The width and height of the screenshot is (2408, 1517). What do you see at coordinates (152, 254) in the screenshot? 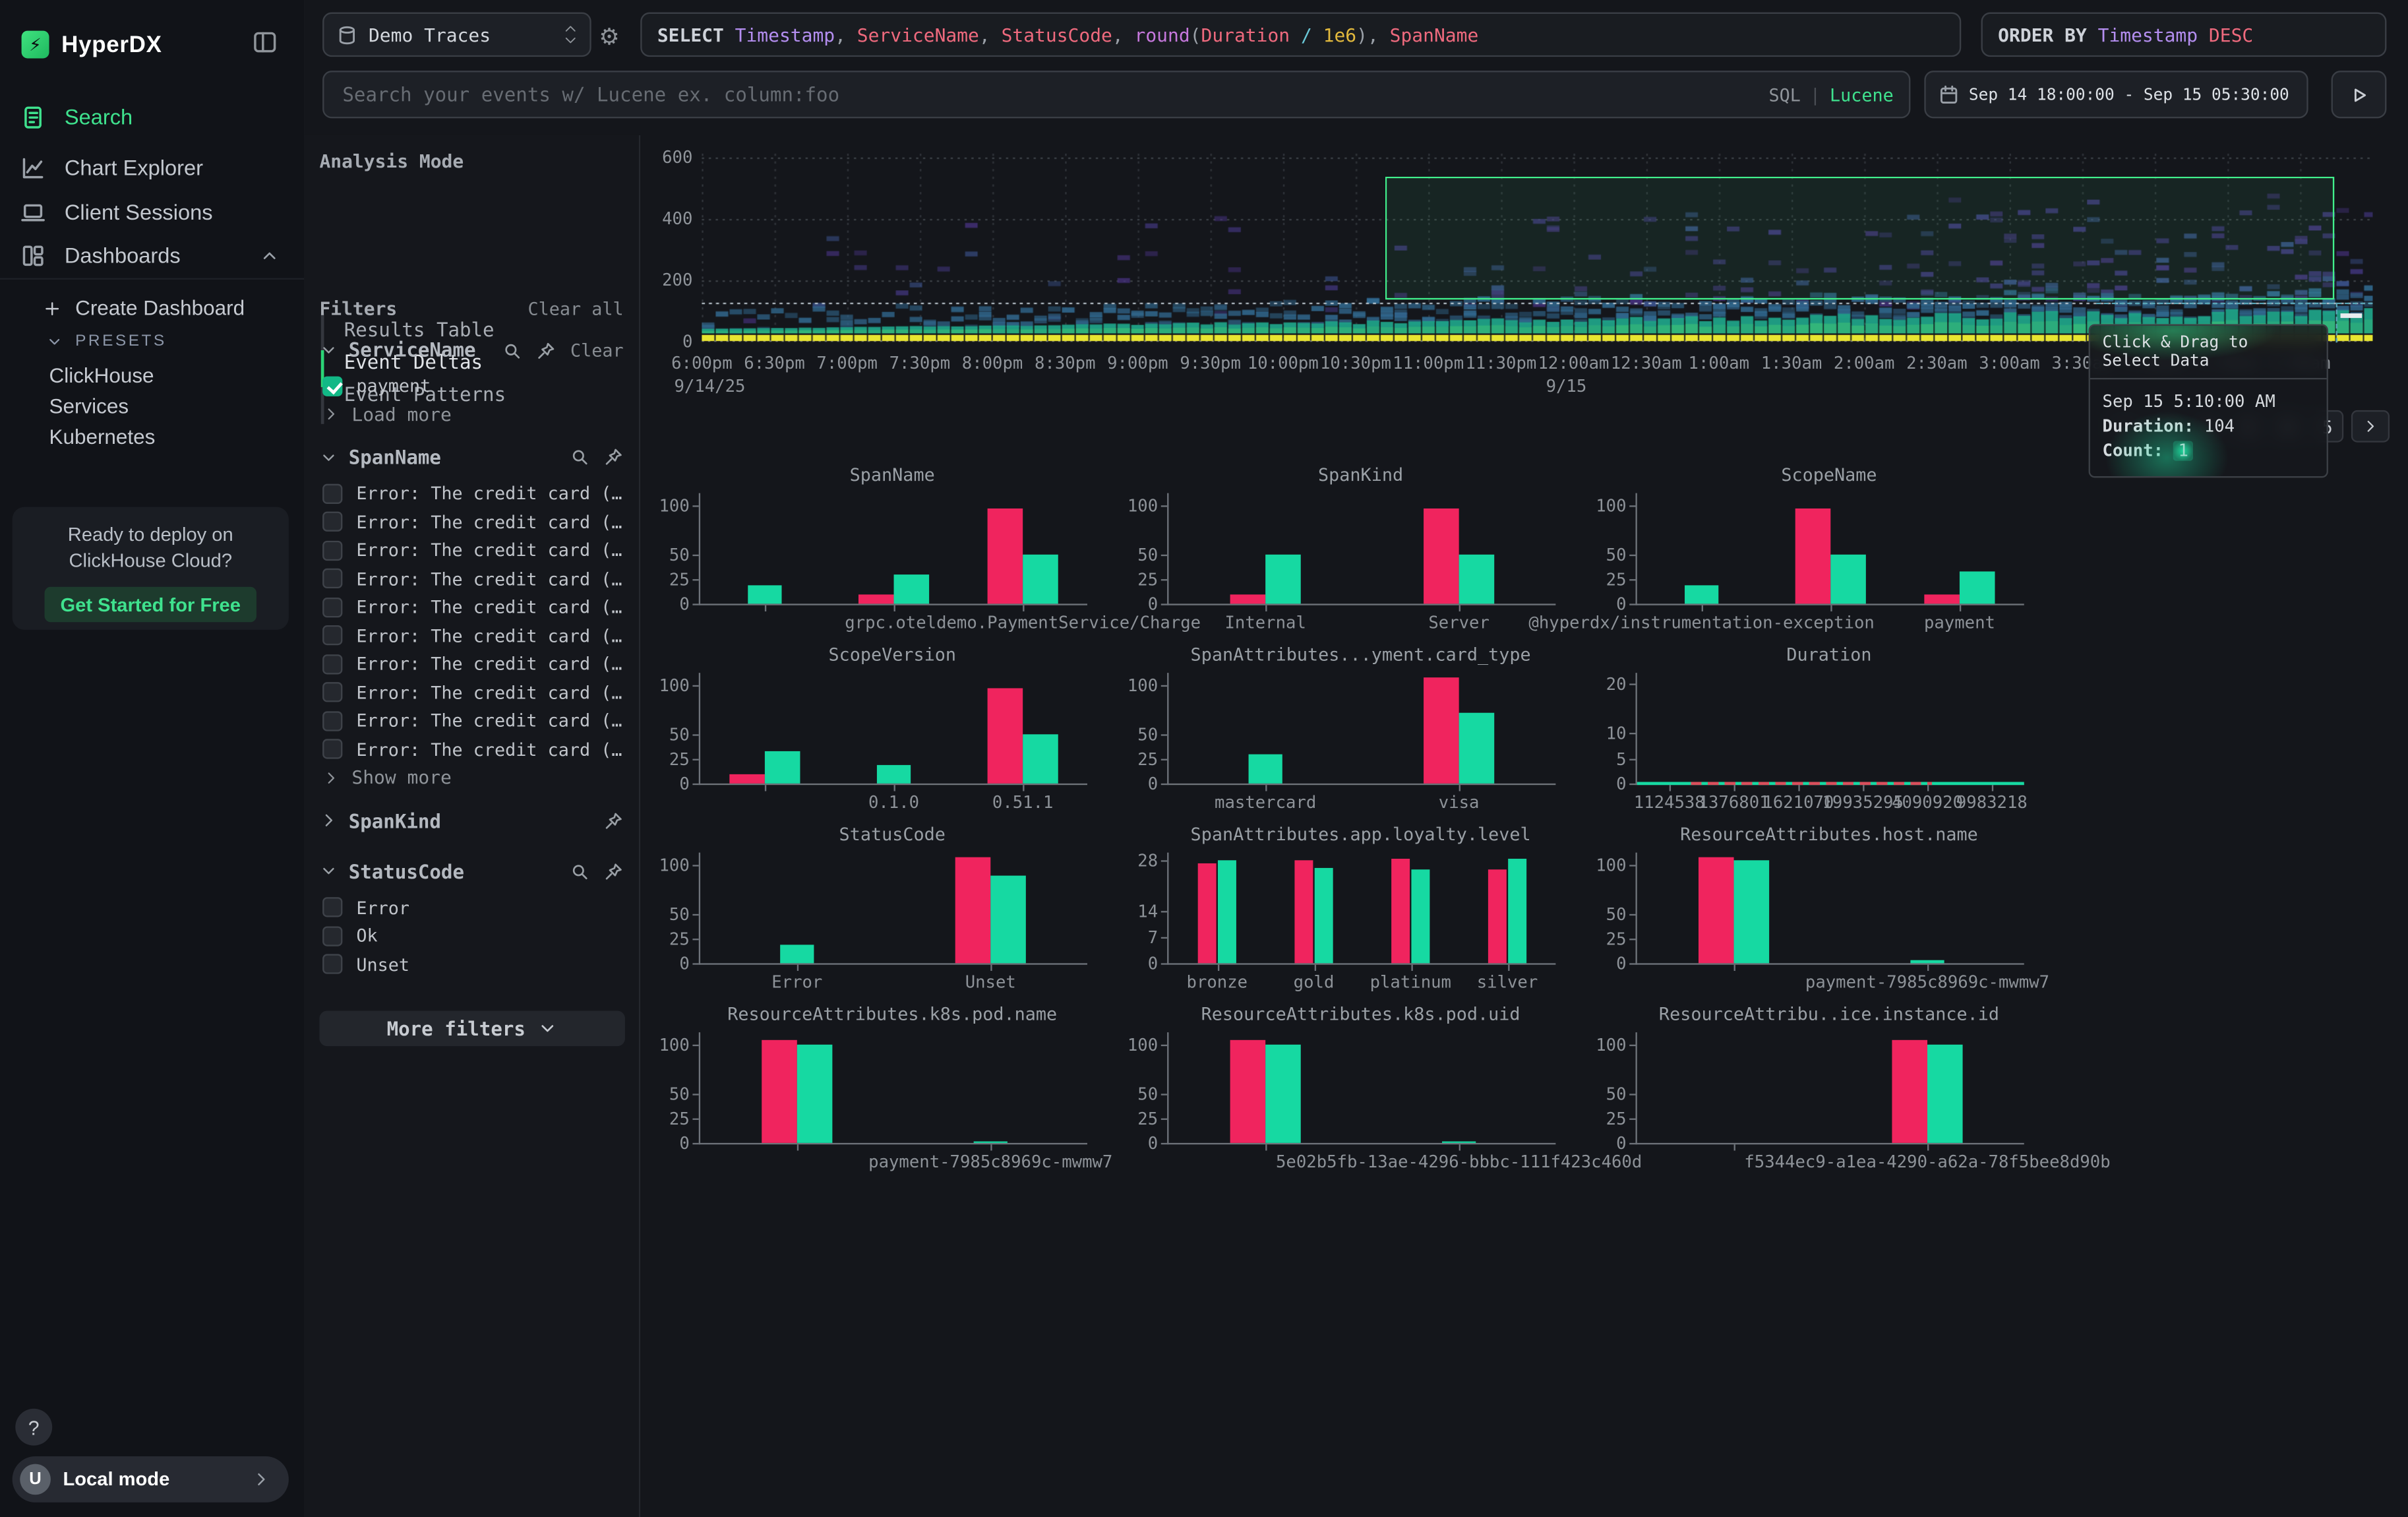
I see `sidebar-item-dashboards: Dashboards` at bounding box center [152, 254].